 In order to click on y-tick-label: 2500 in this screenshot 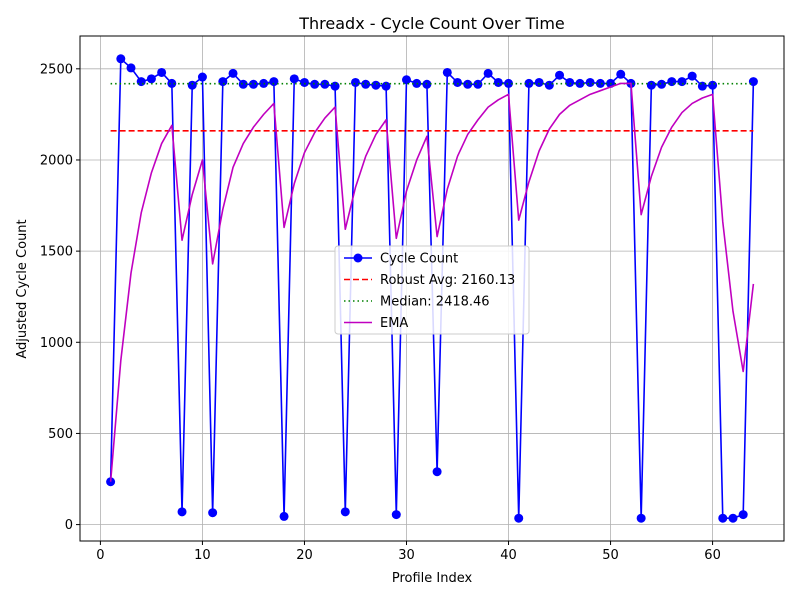, I will do `click(56, 69)`.